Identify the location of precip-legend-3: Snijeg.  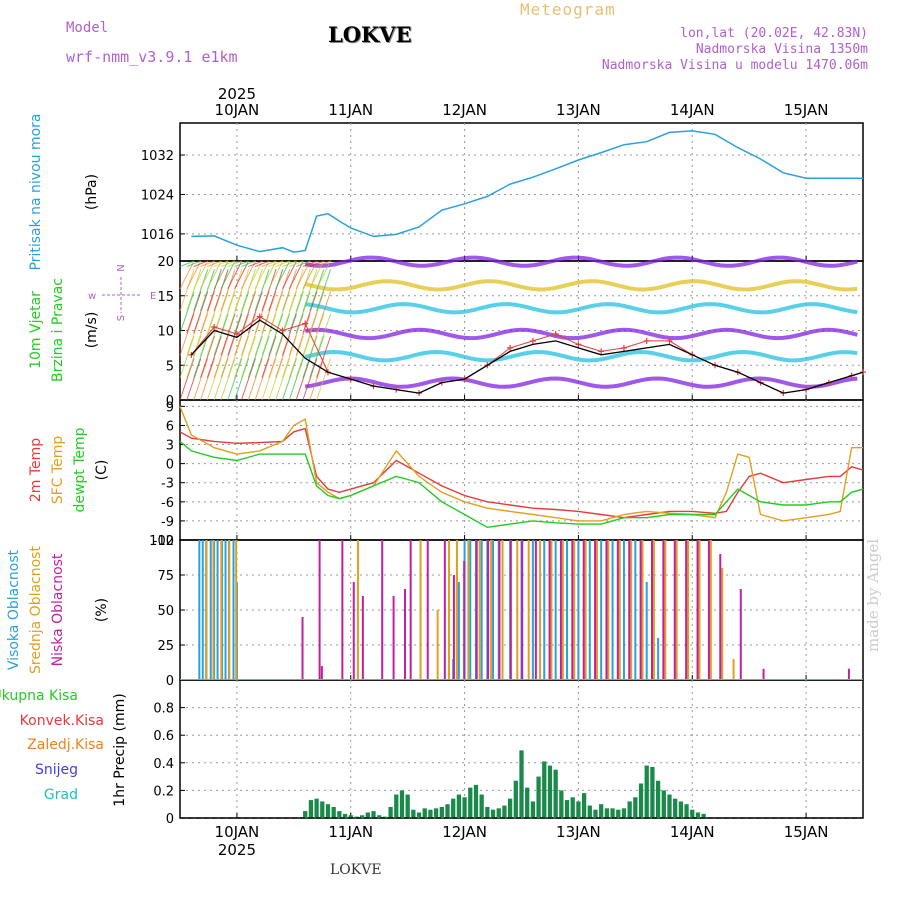
(56, 770).